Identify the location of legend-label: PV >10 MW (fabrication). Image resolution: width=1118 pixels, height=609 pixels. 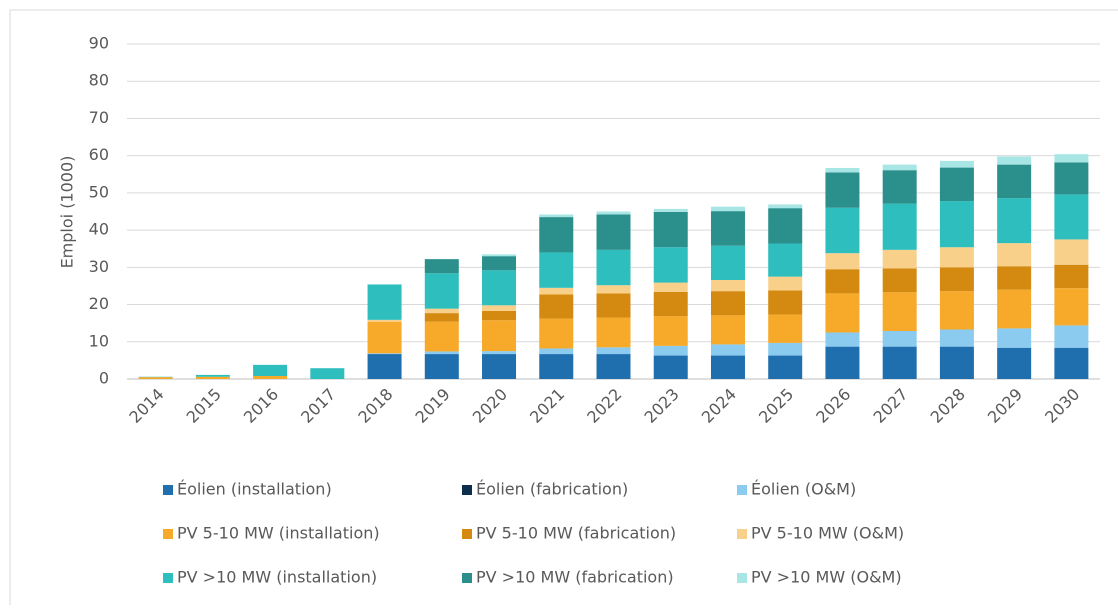
(575, 577).